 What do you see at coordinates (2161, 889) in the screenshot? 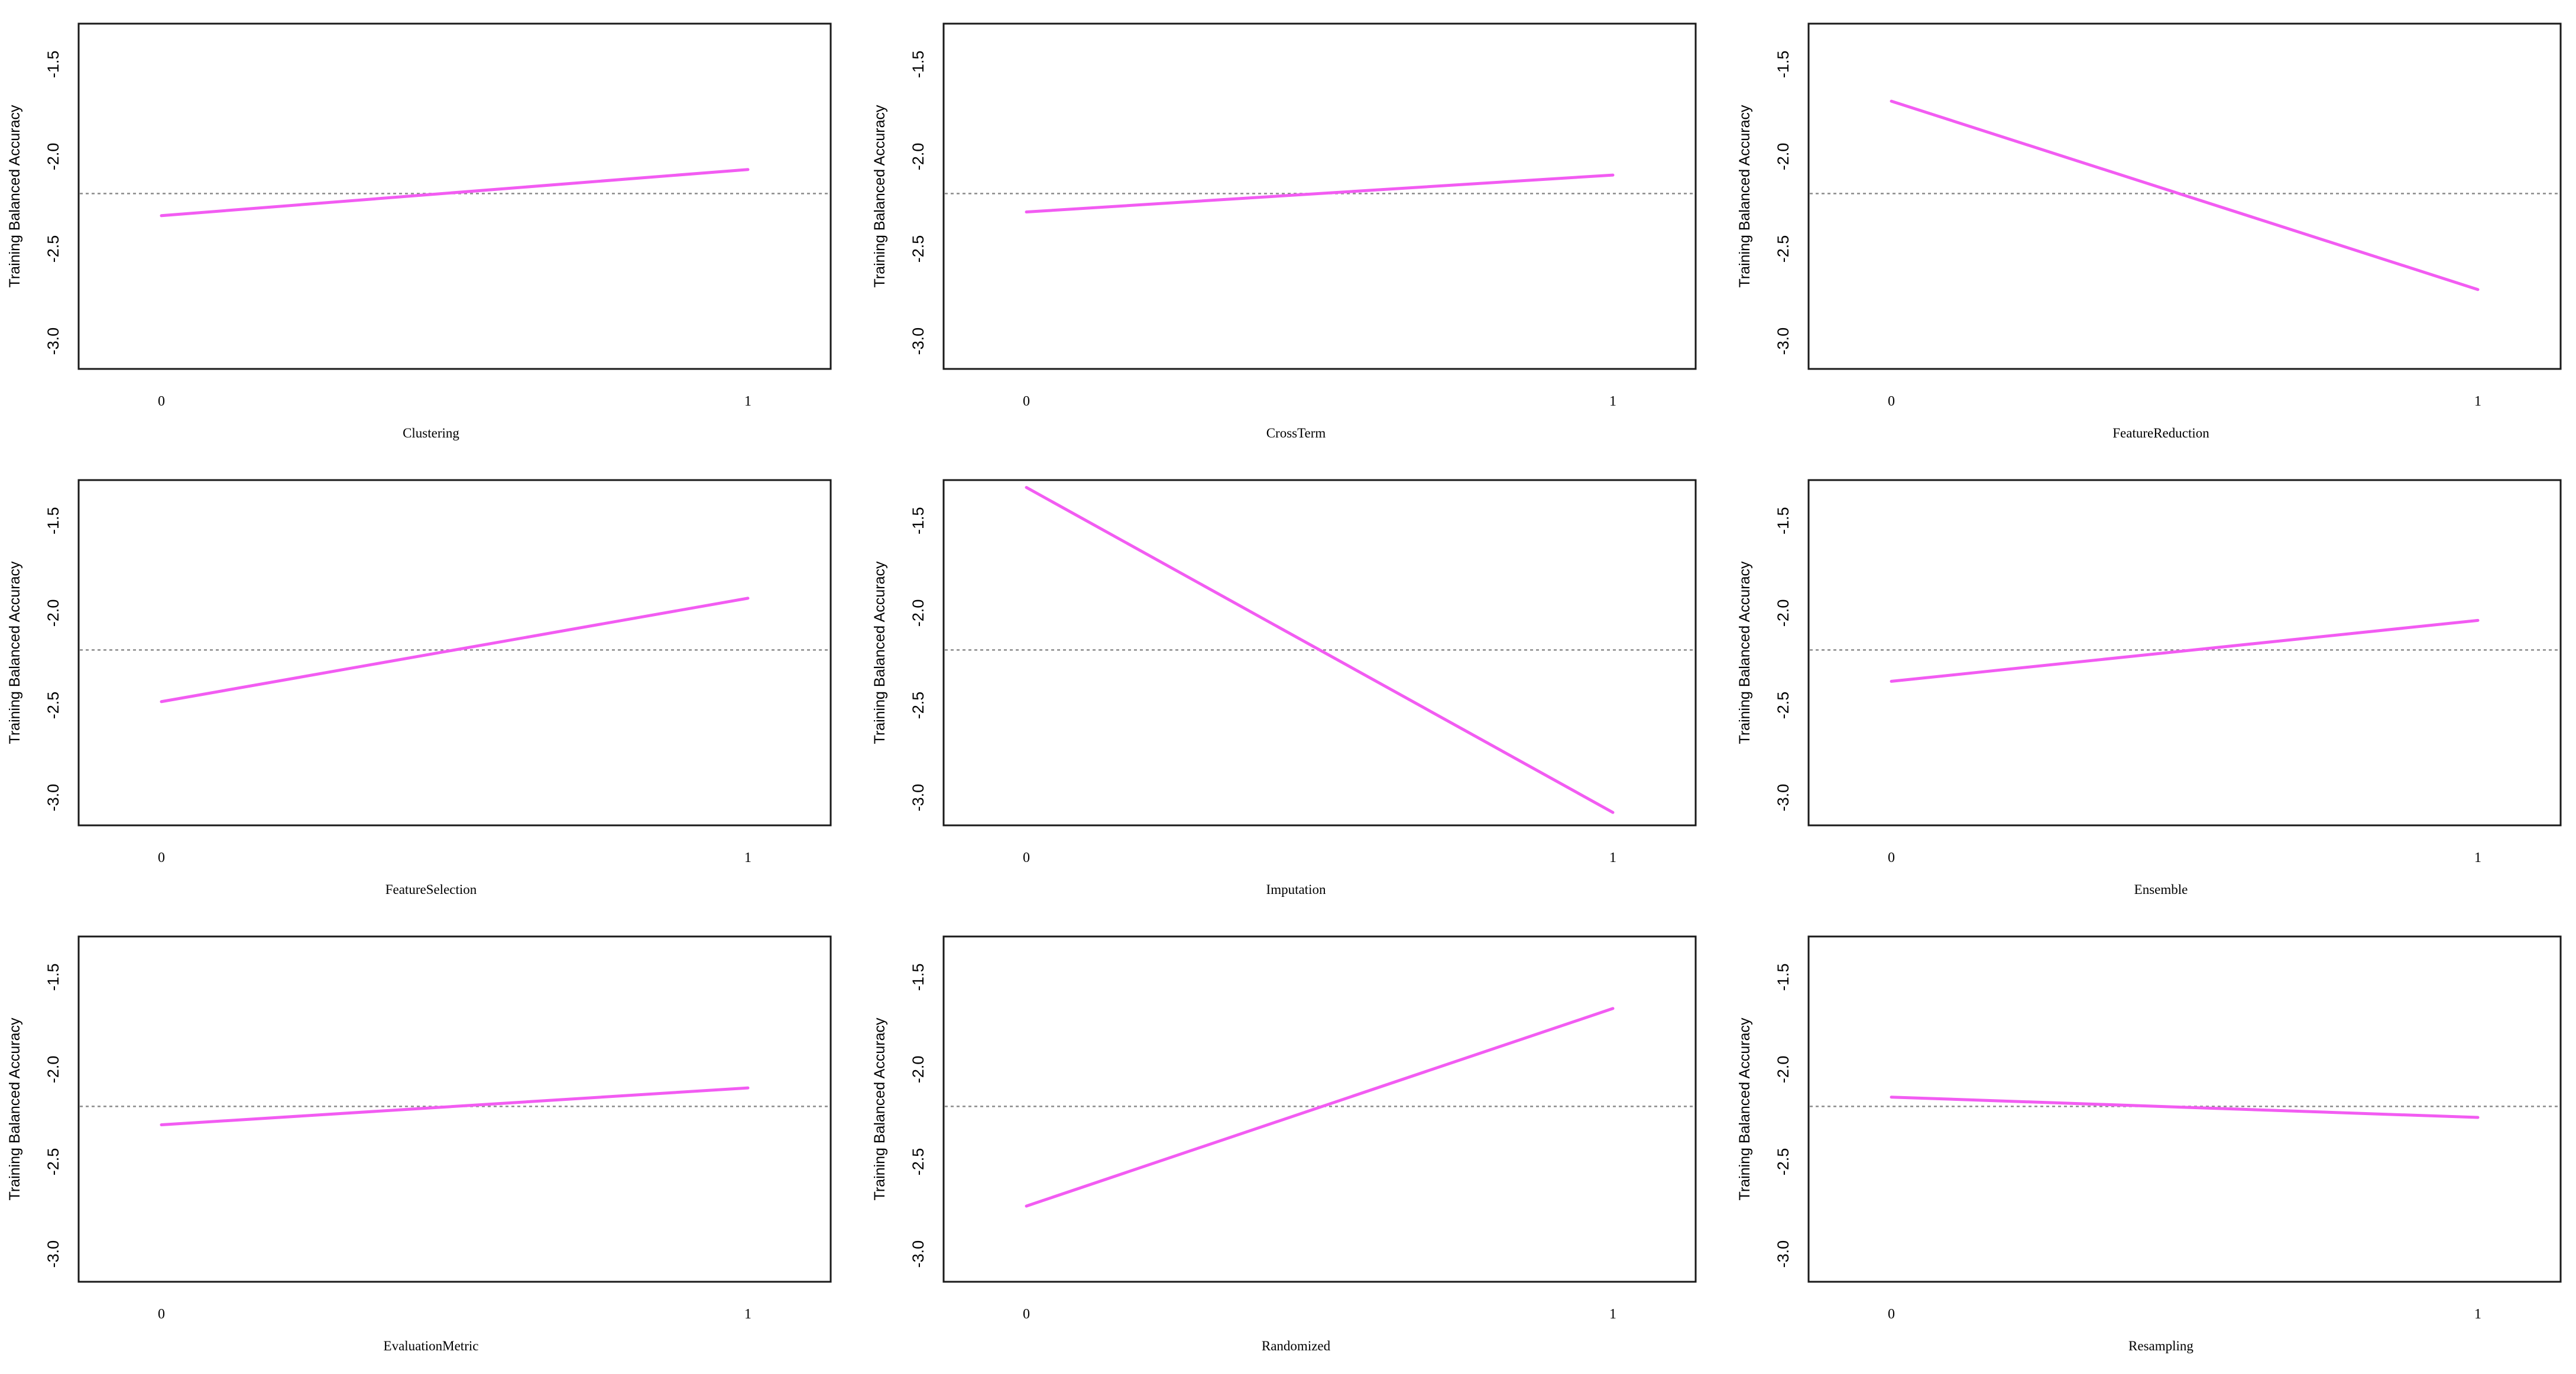
I see `x-axis-label: Ensemble` at bounding box center [2161, 889].